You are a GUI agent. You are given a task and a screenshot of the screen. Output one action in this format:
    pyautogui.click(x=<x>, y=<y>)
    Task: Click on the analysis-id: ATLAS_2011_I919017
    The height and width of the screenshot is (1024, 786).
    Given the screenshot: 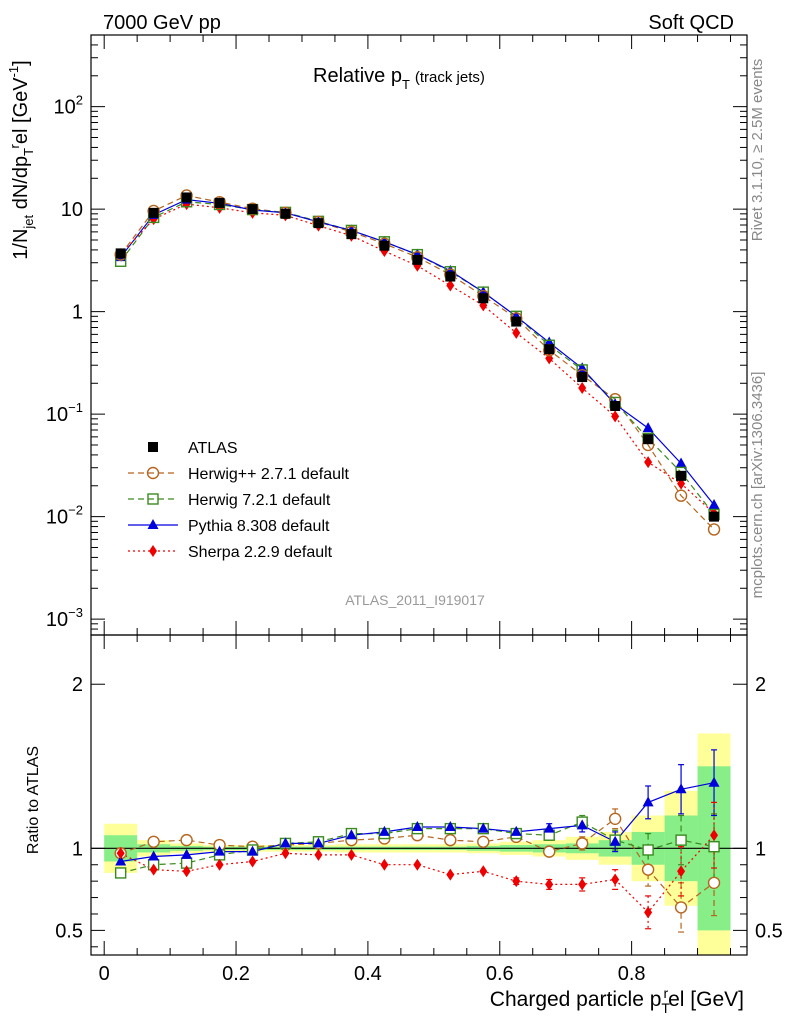 What is the action you would take?
    pyautogui.click(x=415, y=600)
    